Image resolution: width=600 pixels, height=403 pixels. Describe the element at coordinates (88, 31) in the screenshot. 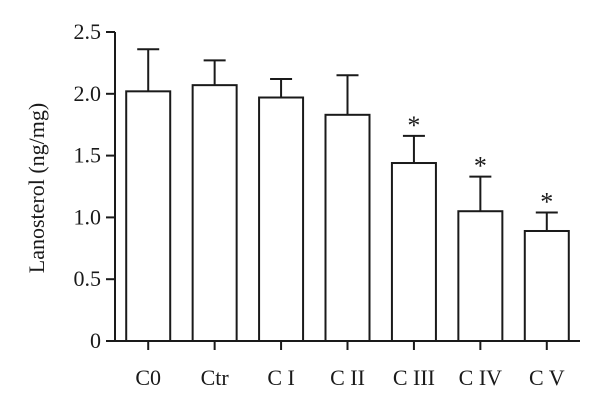

I see `y-tick-label: 2.5` at that location.